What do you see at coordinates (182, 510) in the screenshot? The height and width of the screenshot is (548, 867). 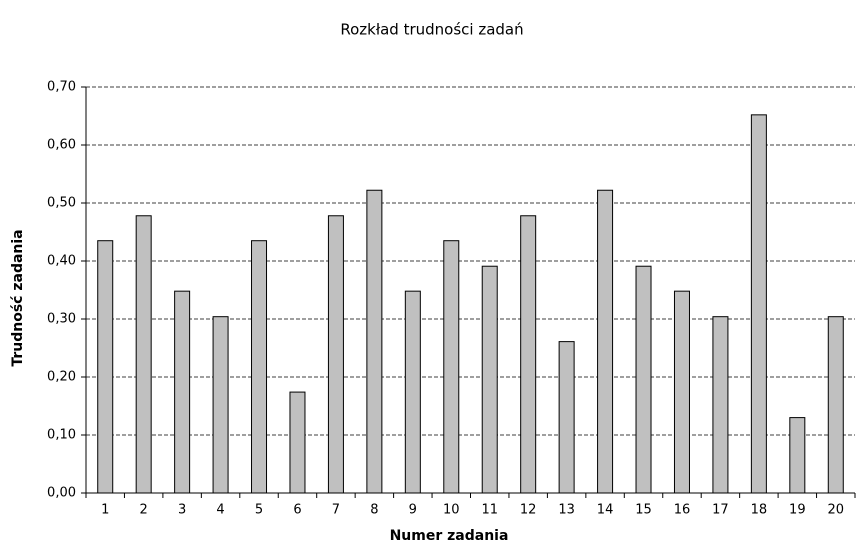 I see `x-tick-label: 3` at bounding box center [182, 510].